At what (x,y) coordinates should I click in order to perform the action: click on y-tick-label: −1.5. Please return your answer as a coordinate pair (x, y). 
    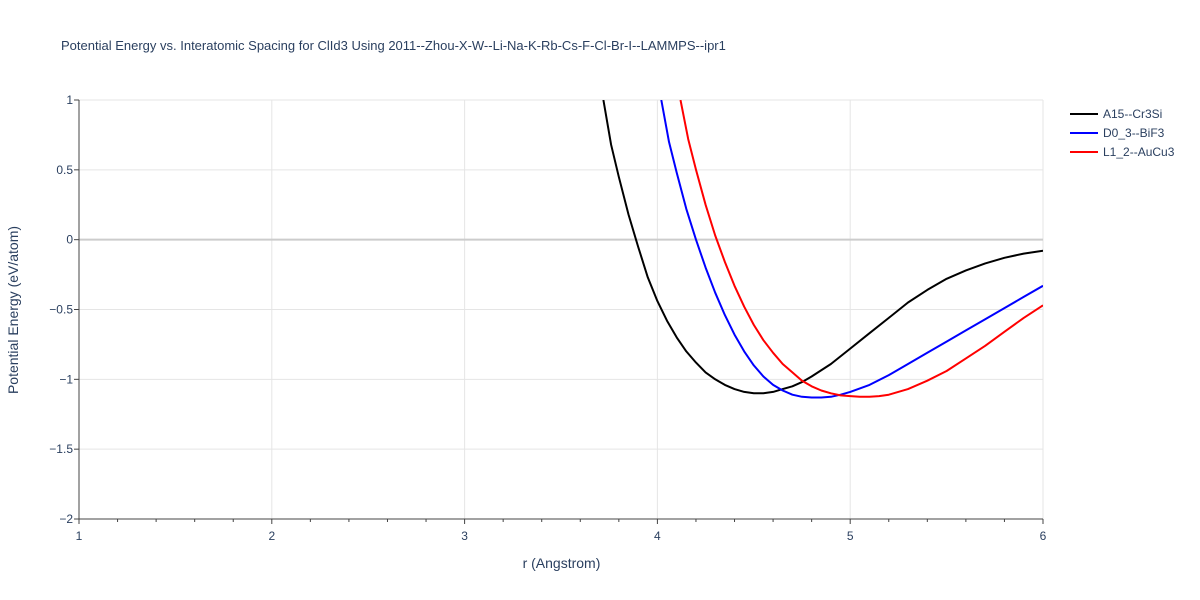
    Looking at the image, I should click on (61, 449).